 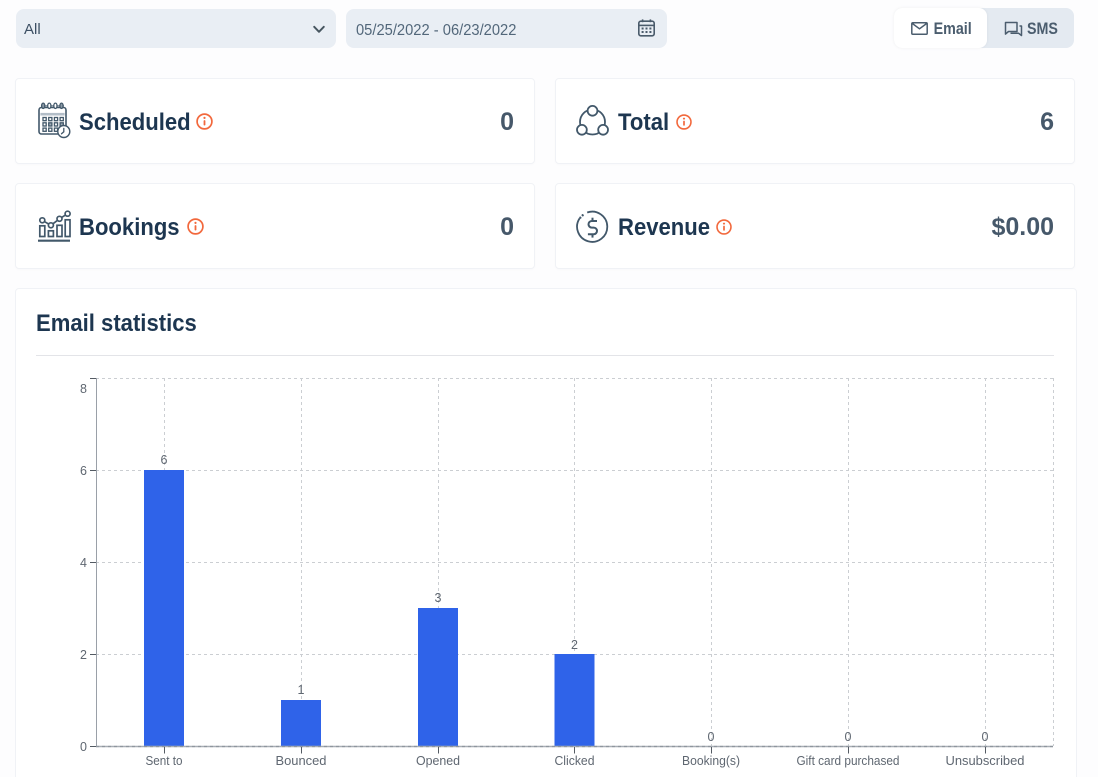 What do you see at coordinates (83, 389) in the screenshot?
I see `svg-text: 8` at bounding box center [83, 389].